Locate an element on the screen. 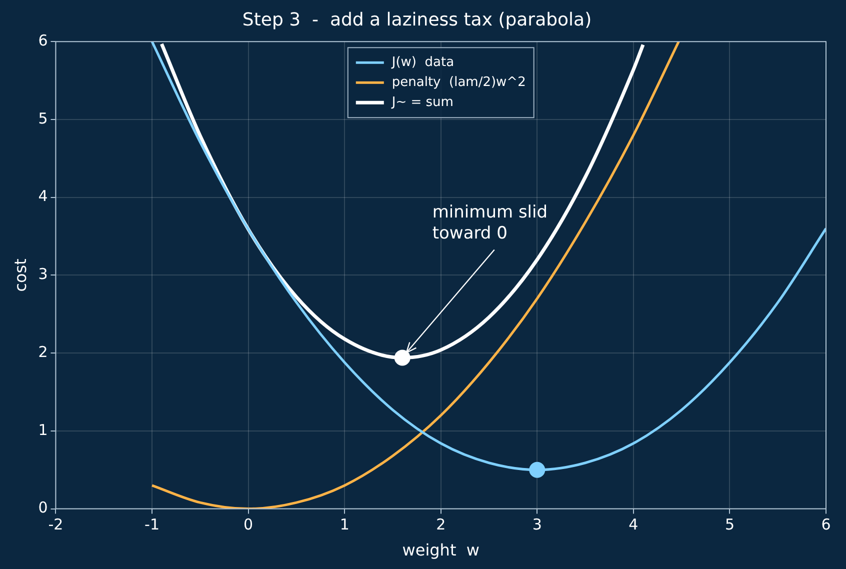 The image size is (846, 569). x-tick-label: 3 is located at coordinates (537, 525).